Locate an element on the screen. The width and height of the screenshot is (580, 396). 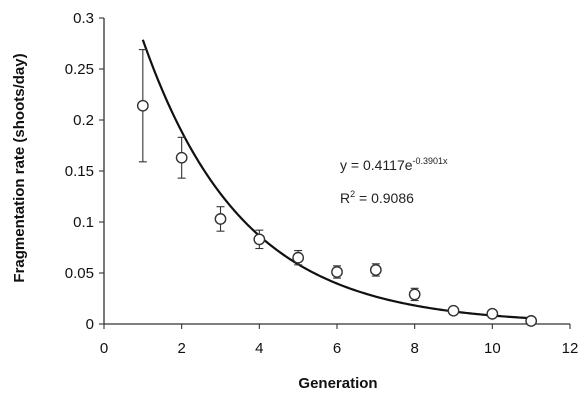
r-squared-label: R2 = 0.9086 is located at coordinates (377, 197).